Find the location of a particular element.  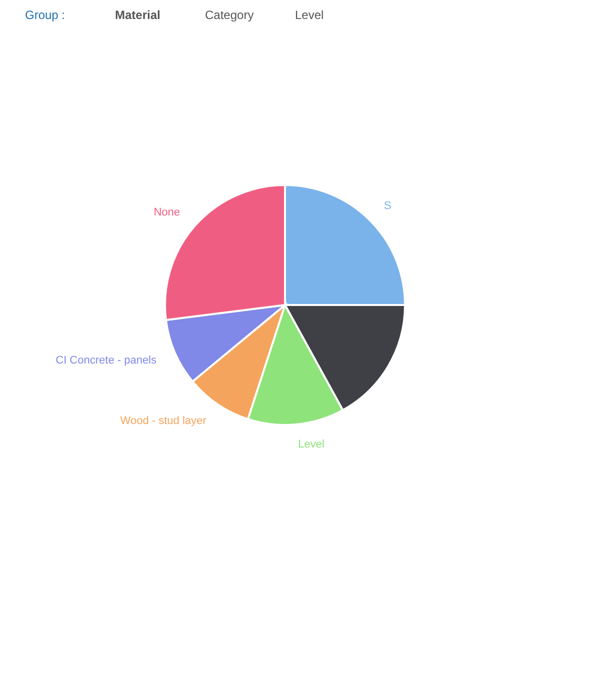

slice-label: S is located at coordinates (388, 206).